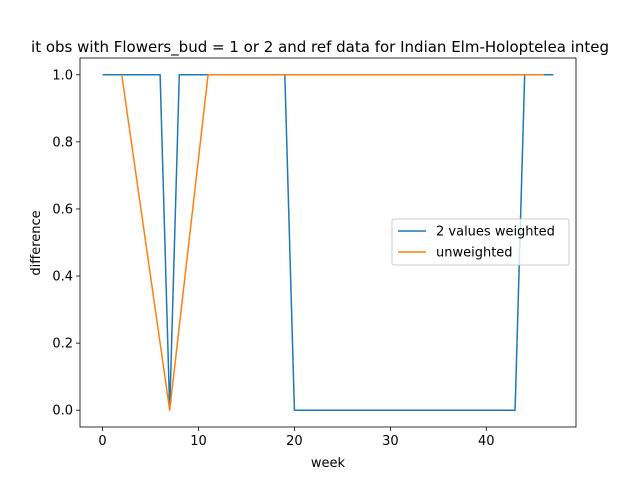  Describe the element at coordinates (36, 242) in the screenshot. I see `y-axis-label: difference` at that location.